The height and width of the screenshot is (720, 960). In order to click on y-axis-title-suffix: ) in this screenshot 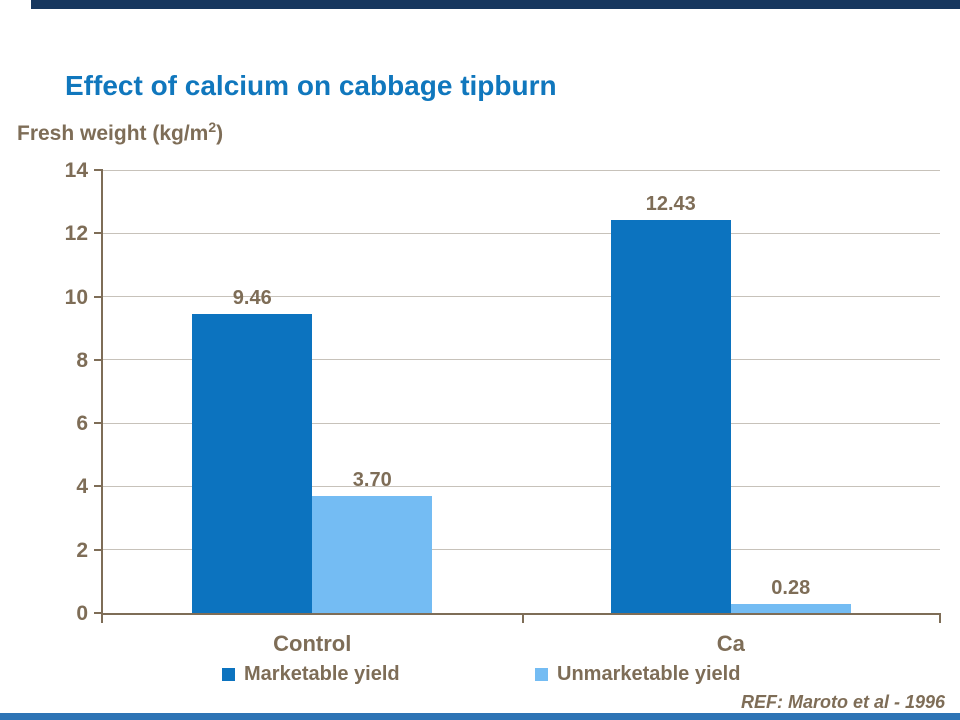, I will do `click(220, 133)`.